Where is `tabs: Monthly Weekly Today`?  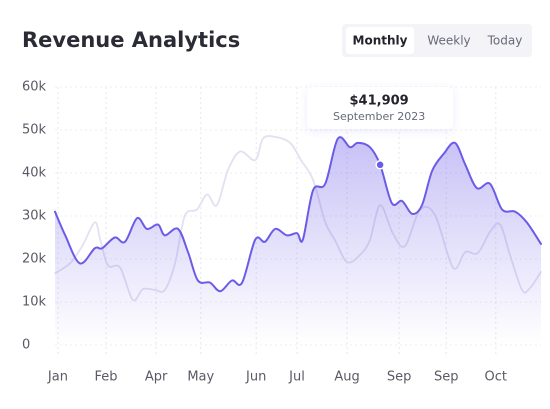
tabs: Monthly Weekly Today is located at coordinates (434, 40).